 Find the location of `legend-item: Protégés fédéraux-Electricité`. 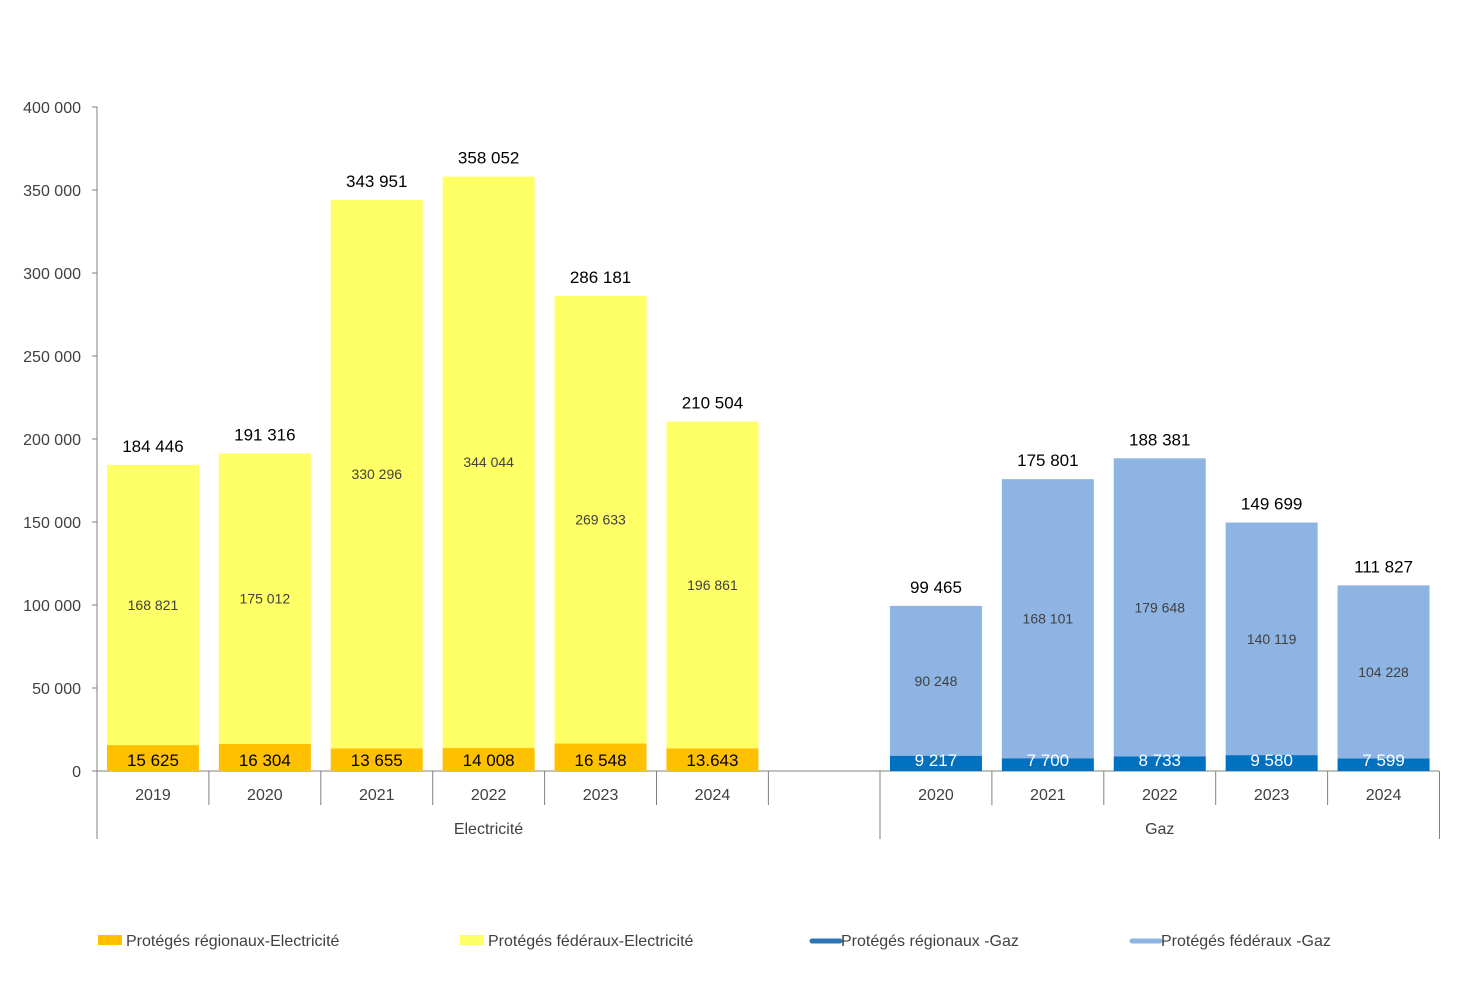

legend-item: Protégés fédéraux-Electricité is located at coordinates (577, 941).